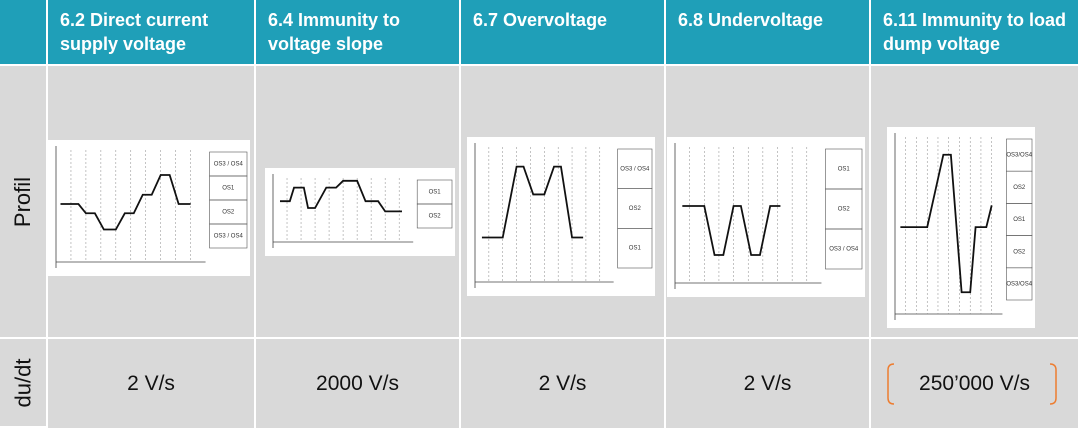 The height and width of the screenshot is (428, 1080). I want to click on profile-diagram: OS1 OS2, so click(360, 212).